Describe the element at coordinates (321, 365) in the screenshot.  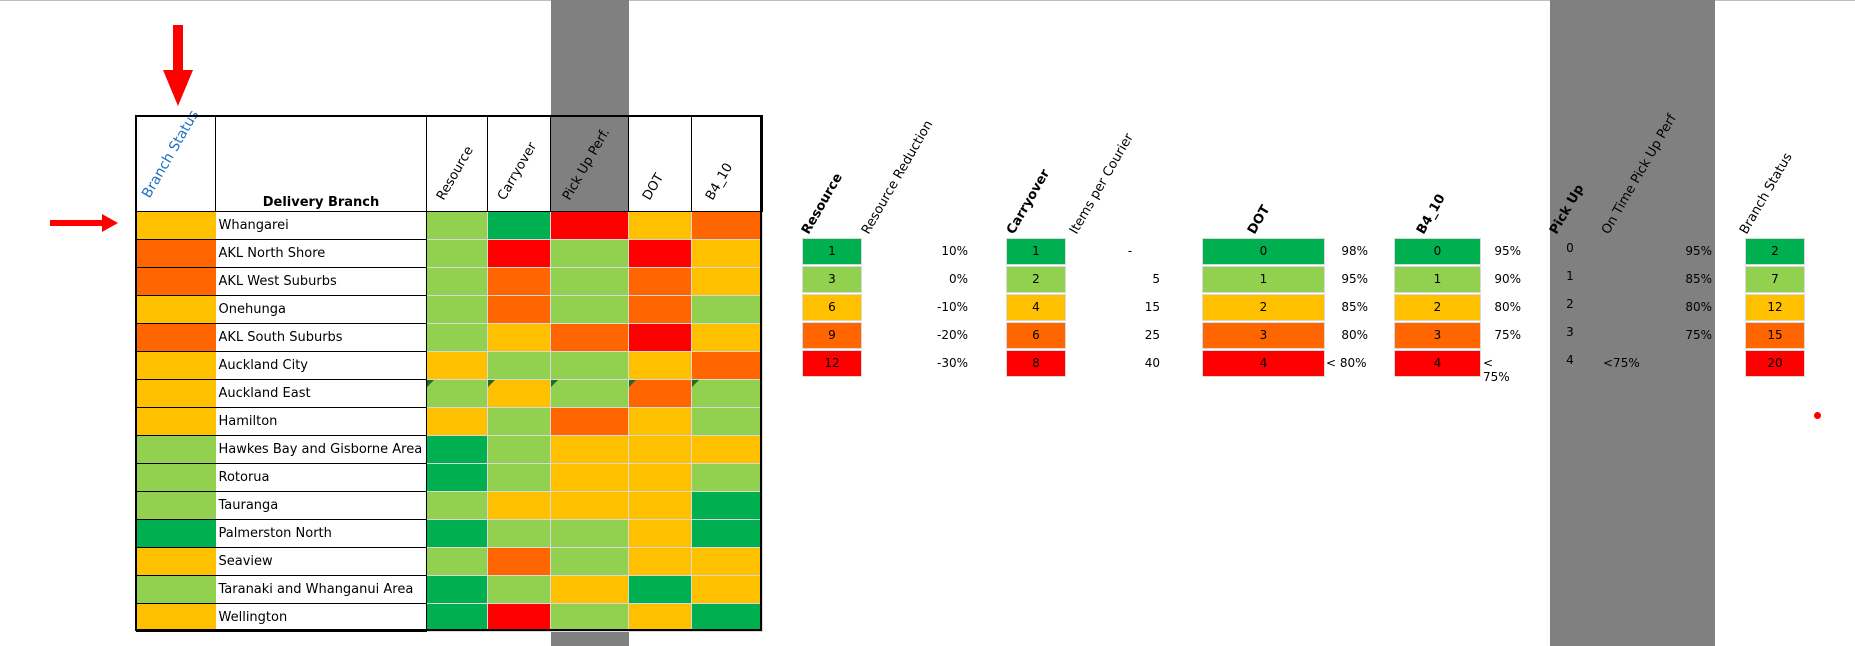
I see `delivery-branch-cell: Auckland City` at that location.